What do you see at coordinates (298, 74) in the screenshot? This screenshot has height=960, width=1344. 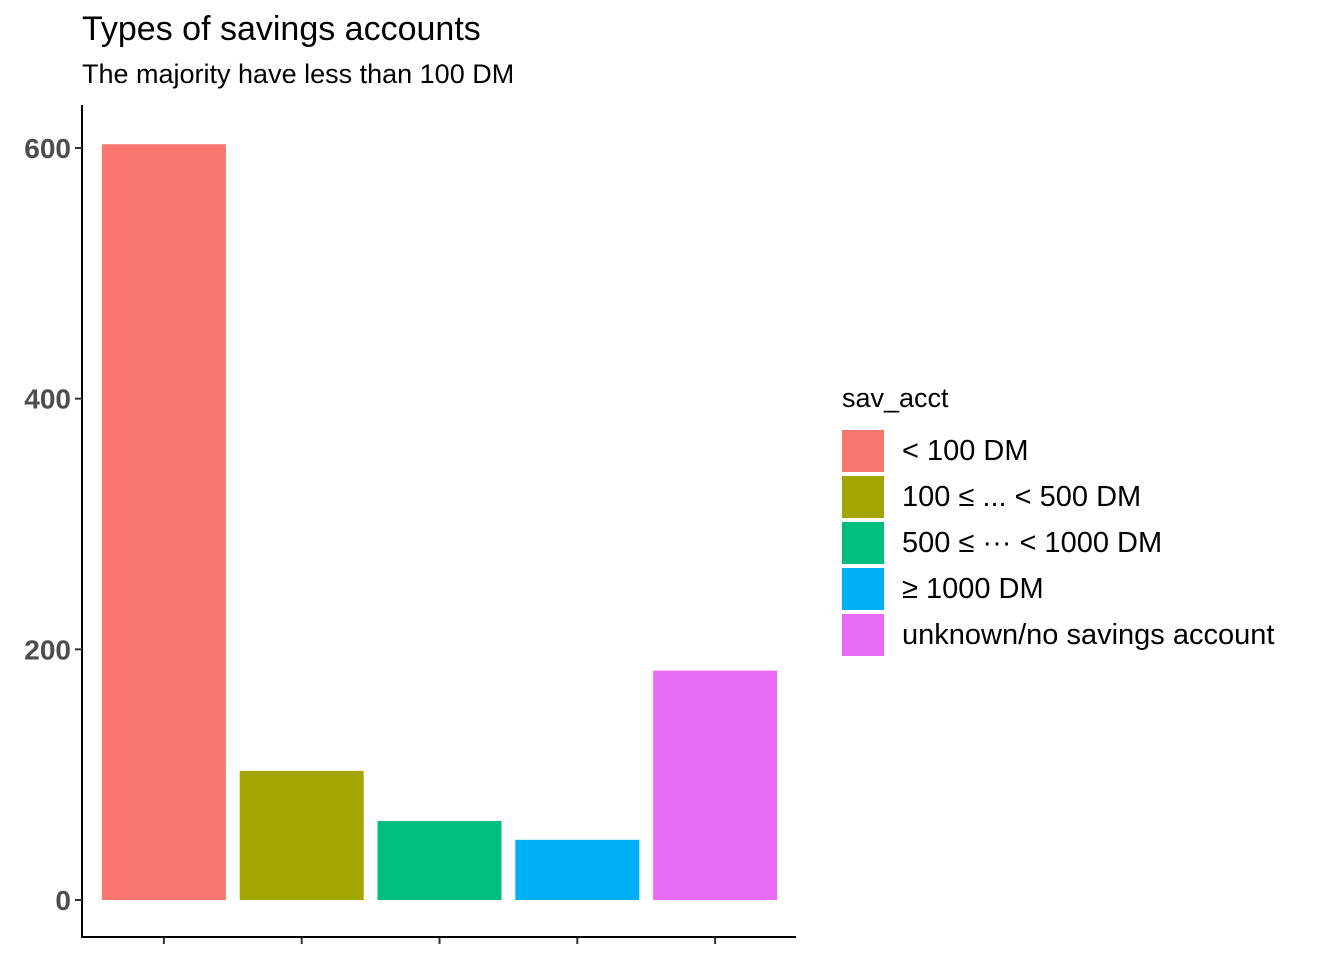 I see `chart-subtitle: The majority have less than 100 DM` at bounding box center [298, 74].